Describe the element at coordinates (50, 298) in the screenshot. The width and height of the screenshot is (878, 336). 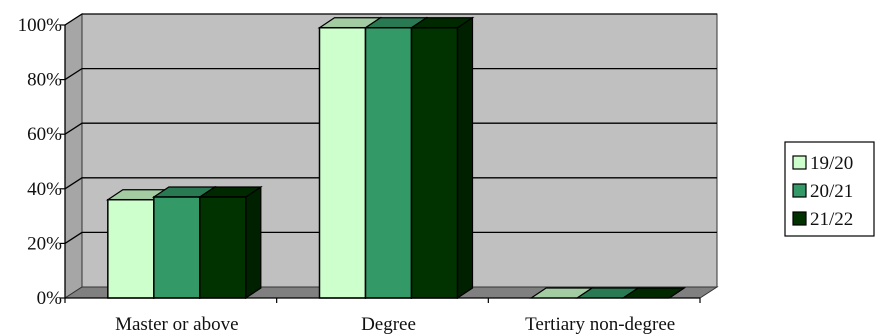
I see `y-tick-label: 0%` at that location.